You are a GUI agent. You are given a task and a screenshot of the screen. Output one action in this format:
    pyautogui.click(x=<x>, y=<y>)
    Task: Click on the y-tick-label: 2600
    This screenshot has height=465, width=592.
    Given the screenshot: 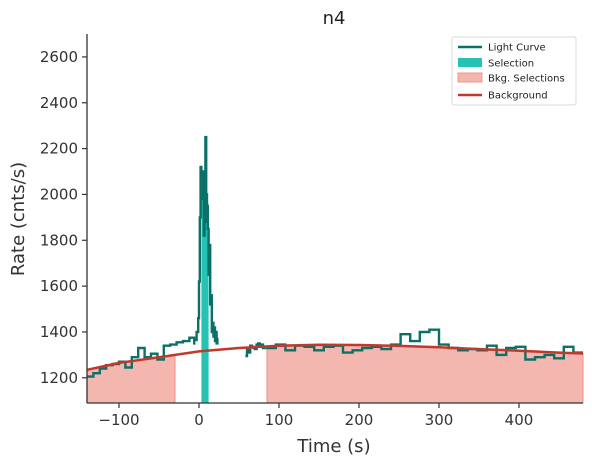 What is the action you would take?
    pyautogui.click(x=59, y=57)
    